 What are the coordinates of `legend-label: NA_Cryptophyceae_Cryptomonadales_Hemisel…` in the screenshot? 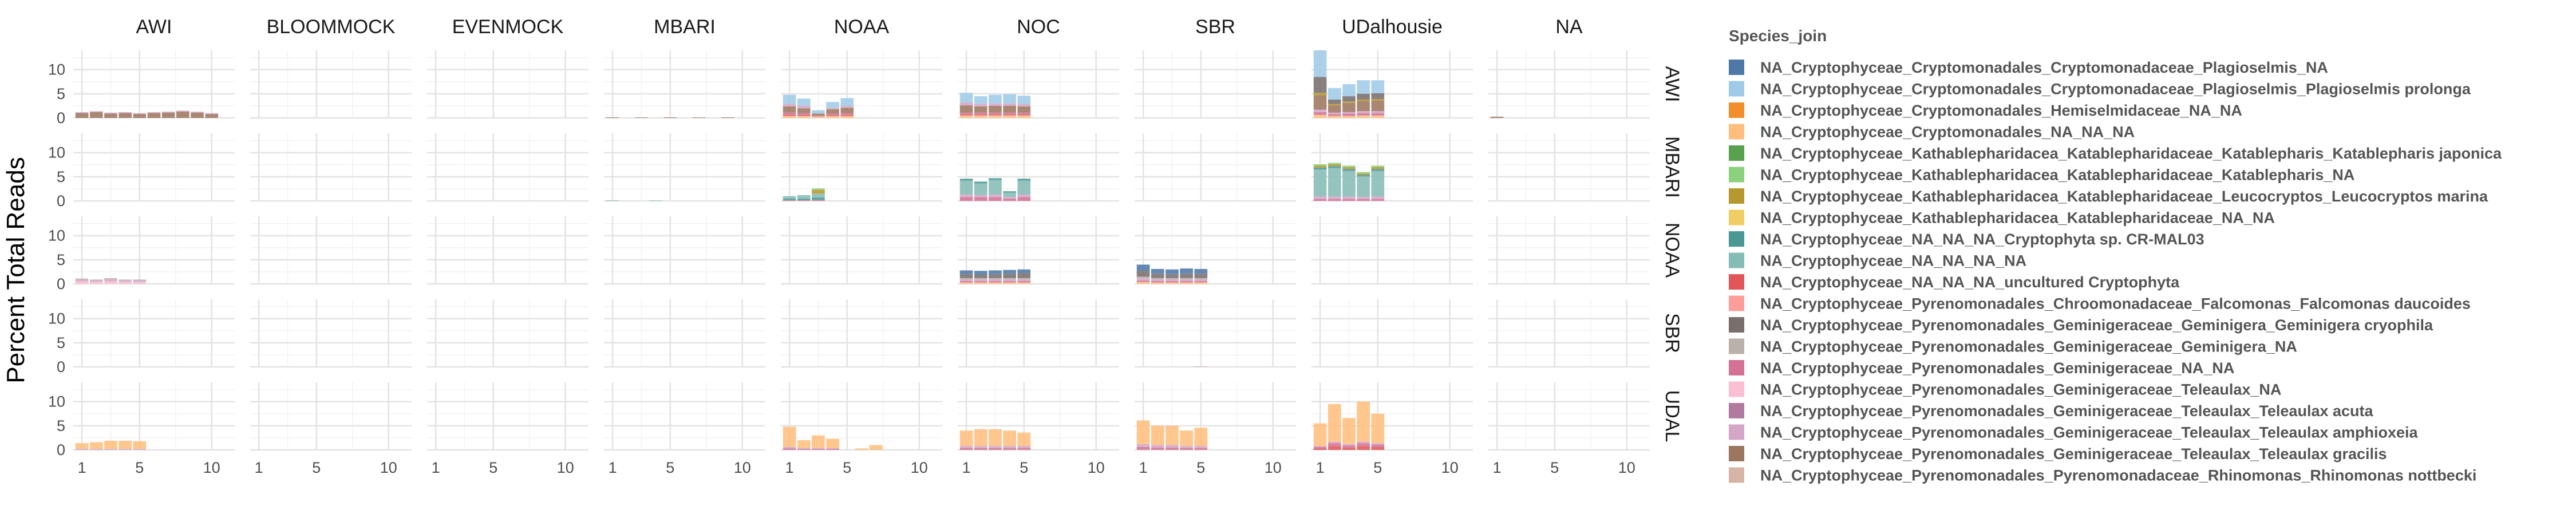 It's located at (2001, 110).